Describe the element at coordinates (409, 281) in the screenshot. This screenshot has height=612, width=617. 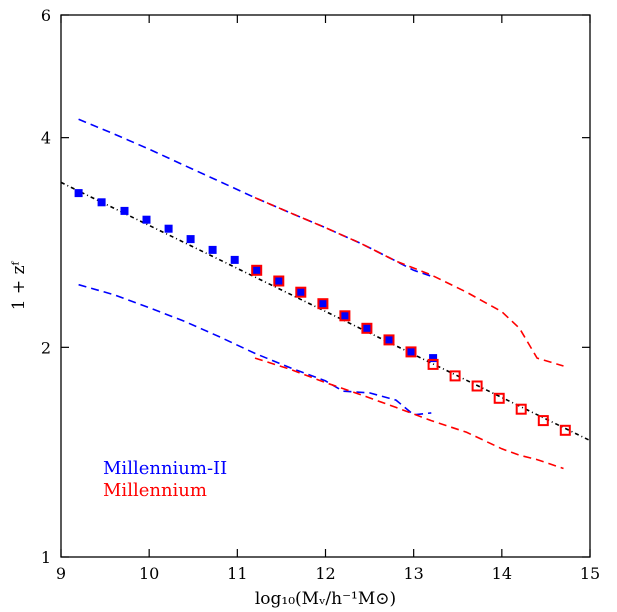
I see `band-millennium-upper` at that location.